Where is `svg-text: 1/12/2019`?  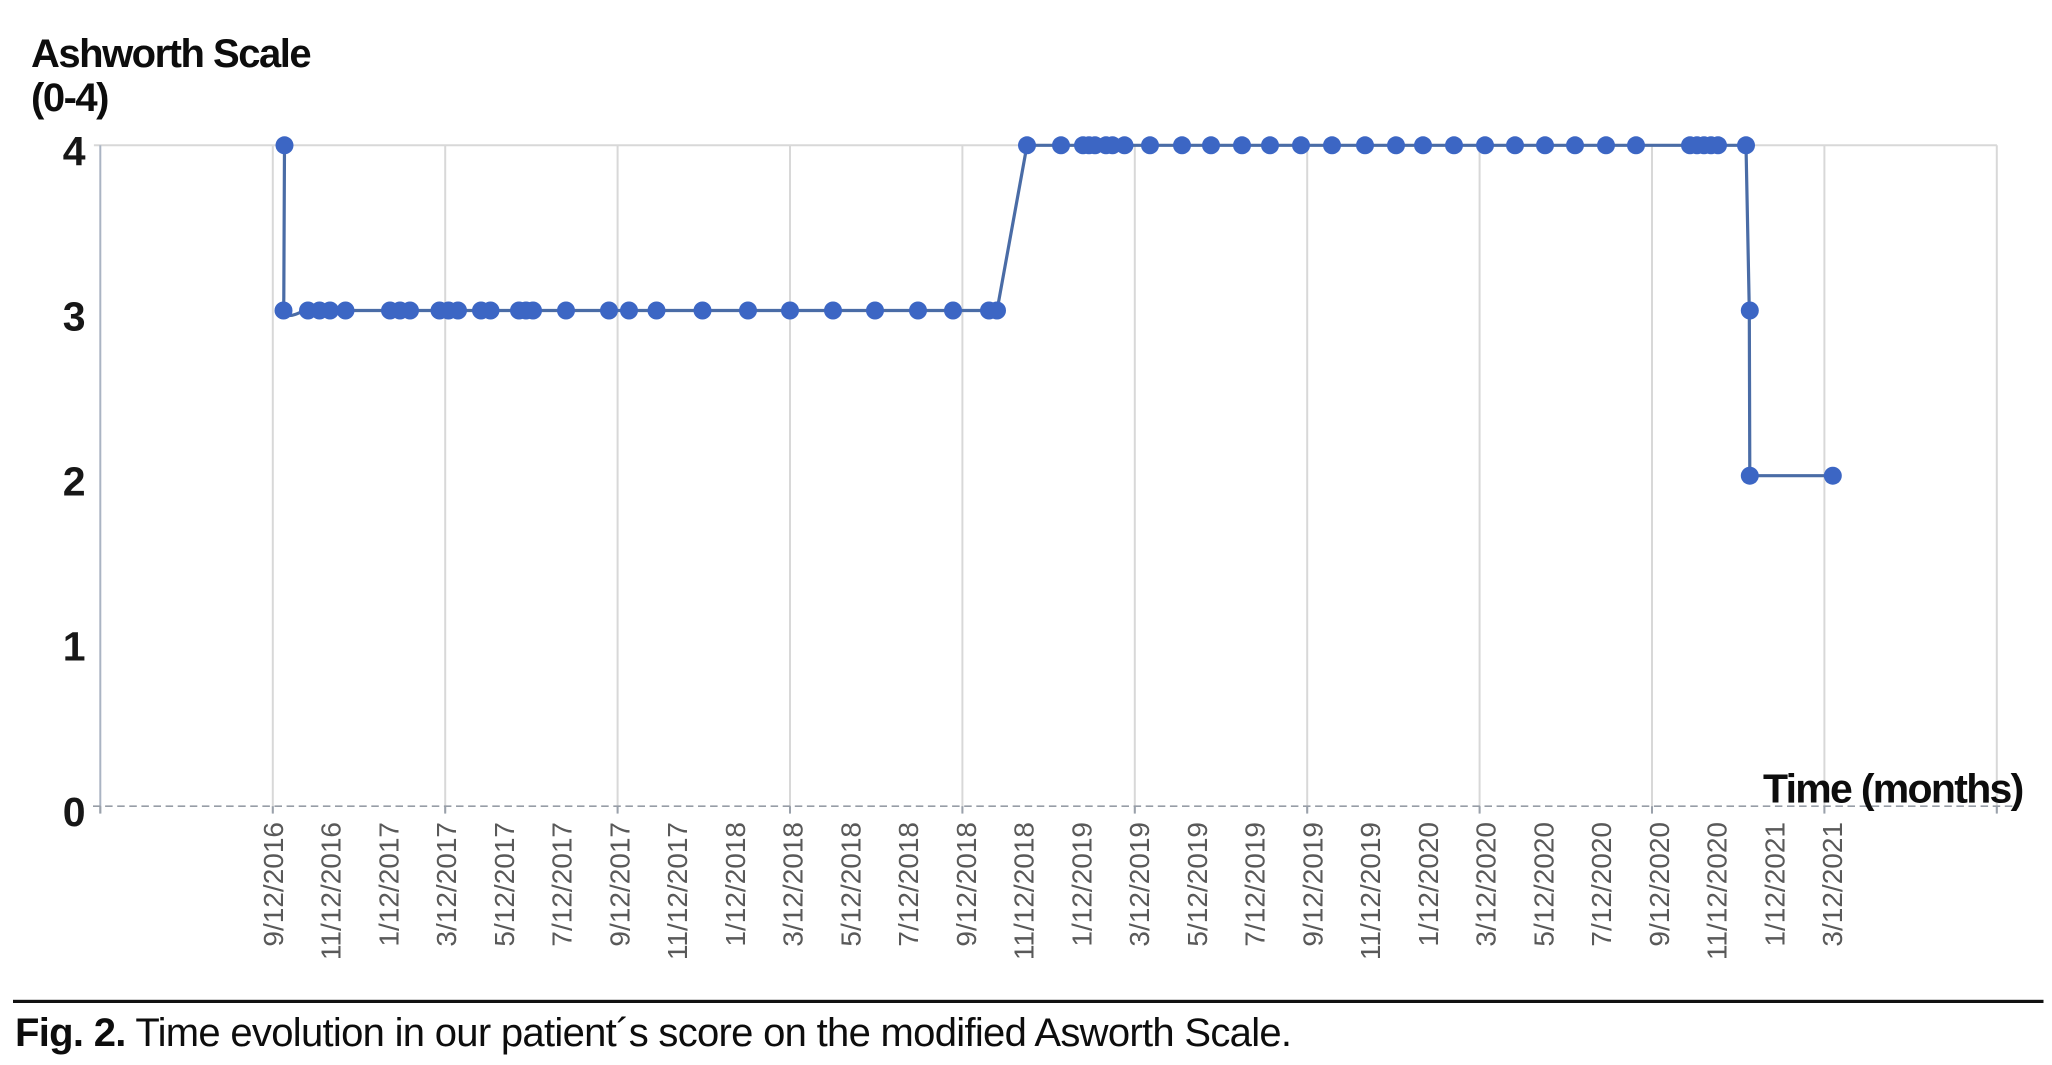
svg-text: 1/12/2019 is located at coordinates (1081, 884).